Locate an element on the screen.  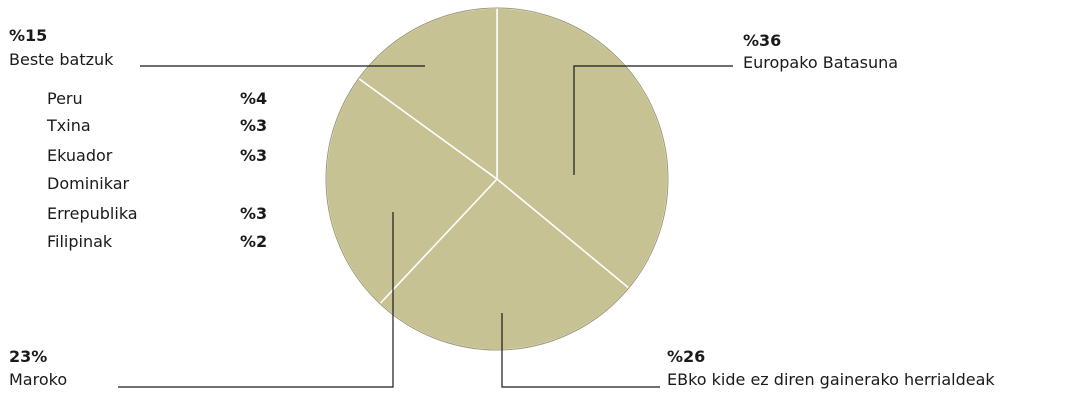
slice-name-label-maroko: Maroko is located at coordinates (38, 379).